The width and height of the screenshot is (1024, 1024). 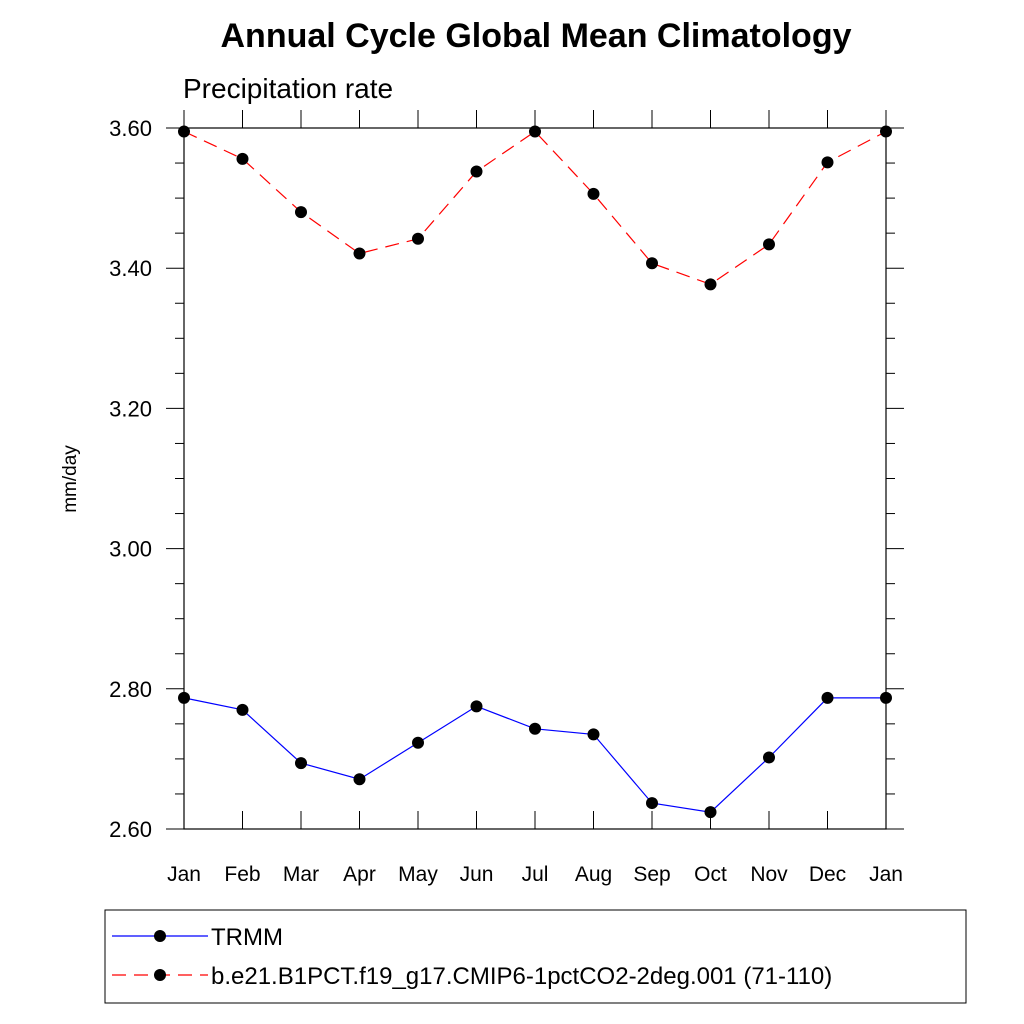 What do you see at coordinates (710, 874) in the screenshot?
I see `x-tick-label: Oct` at bounding box center [710, 874].